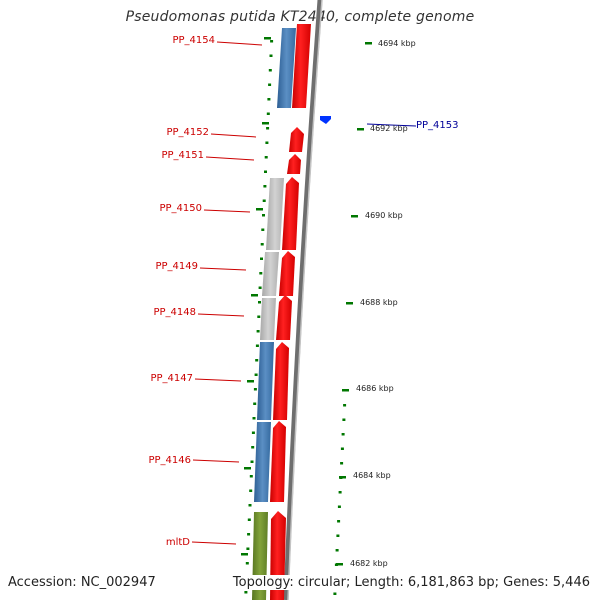 The image size is (600, 600). What do you see at coordinates (372, 475) in the screenshot?
I see `ruler-label: 4684 kbp` at bounding box center [372, 475].